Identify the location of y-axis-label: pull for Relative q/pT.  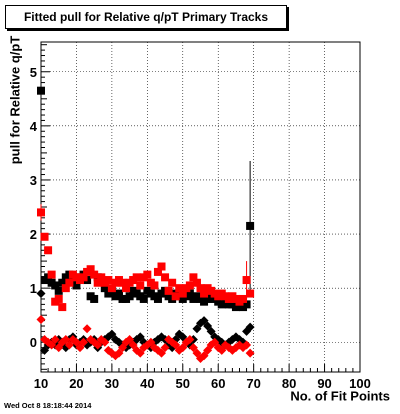
(15, 100).